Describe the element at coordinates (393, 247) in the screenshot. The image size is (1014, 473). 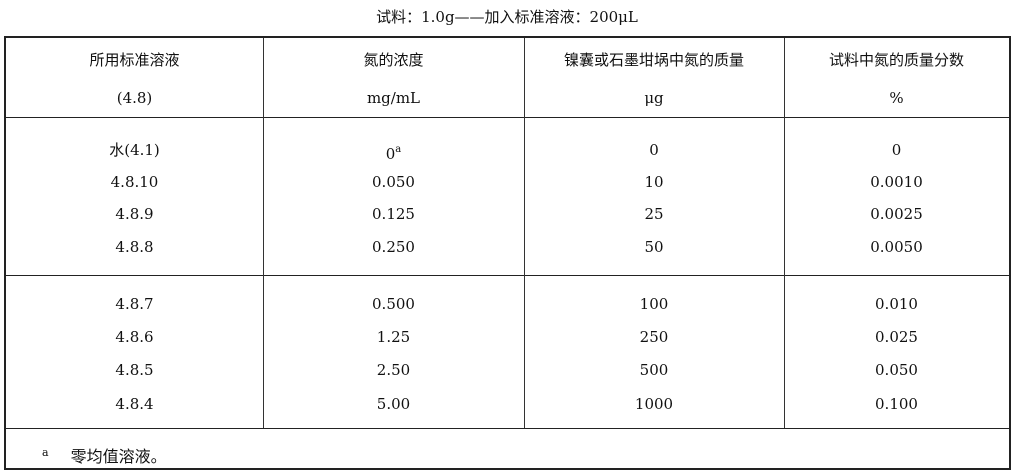
I see `table-cell: 0.250` at that location.